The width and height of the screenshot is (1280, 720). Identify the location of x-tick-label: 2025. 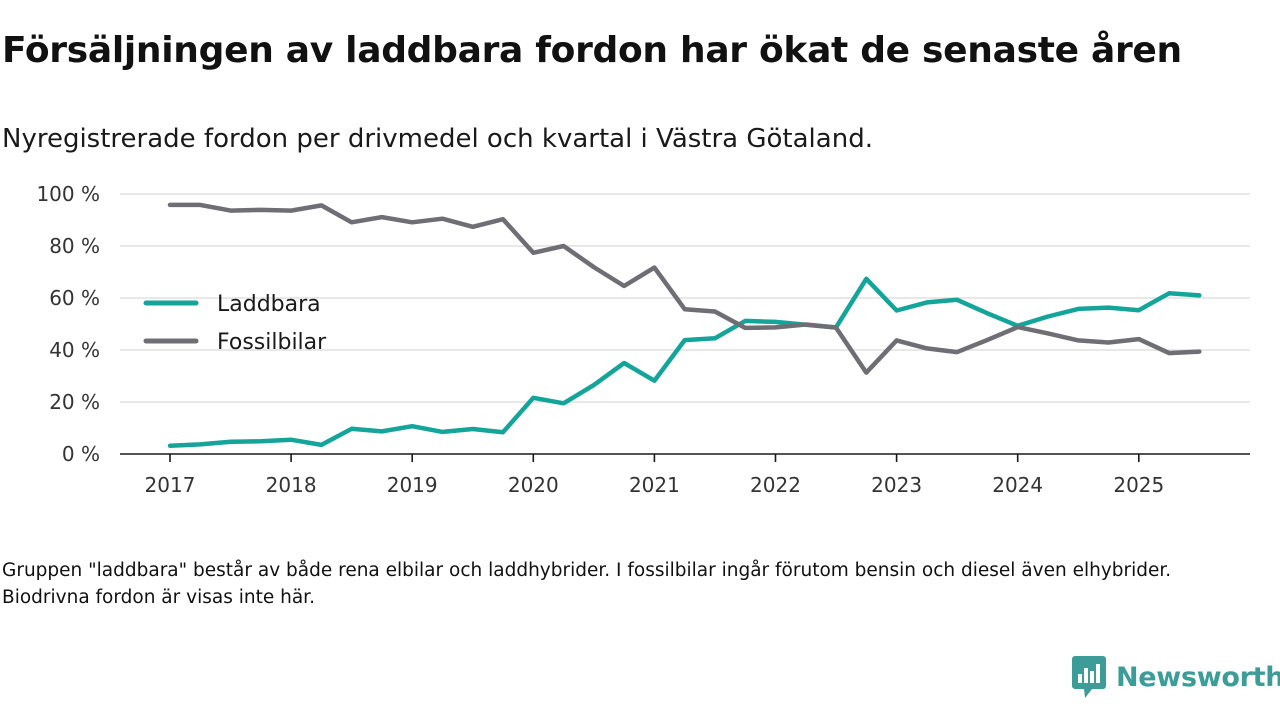
(1138, 485).